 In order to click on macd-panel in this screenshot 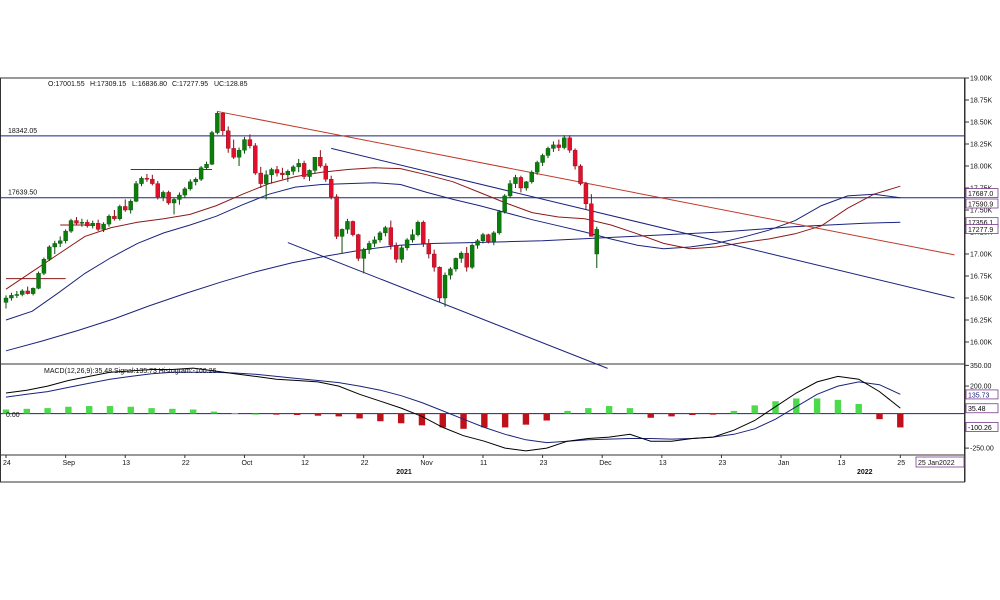, I will do `click(482, 409)`.